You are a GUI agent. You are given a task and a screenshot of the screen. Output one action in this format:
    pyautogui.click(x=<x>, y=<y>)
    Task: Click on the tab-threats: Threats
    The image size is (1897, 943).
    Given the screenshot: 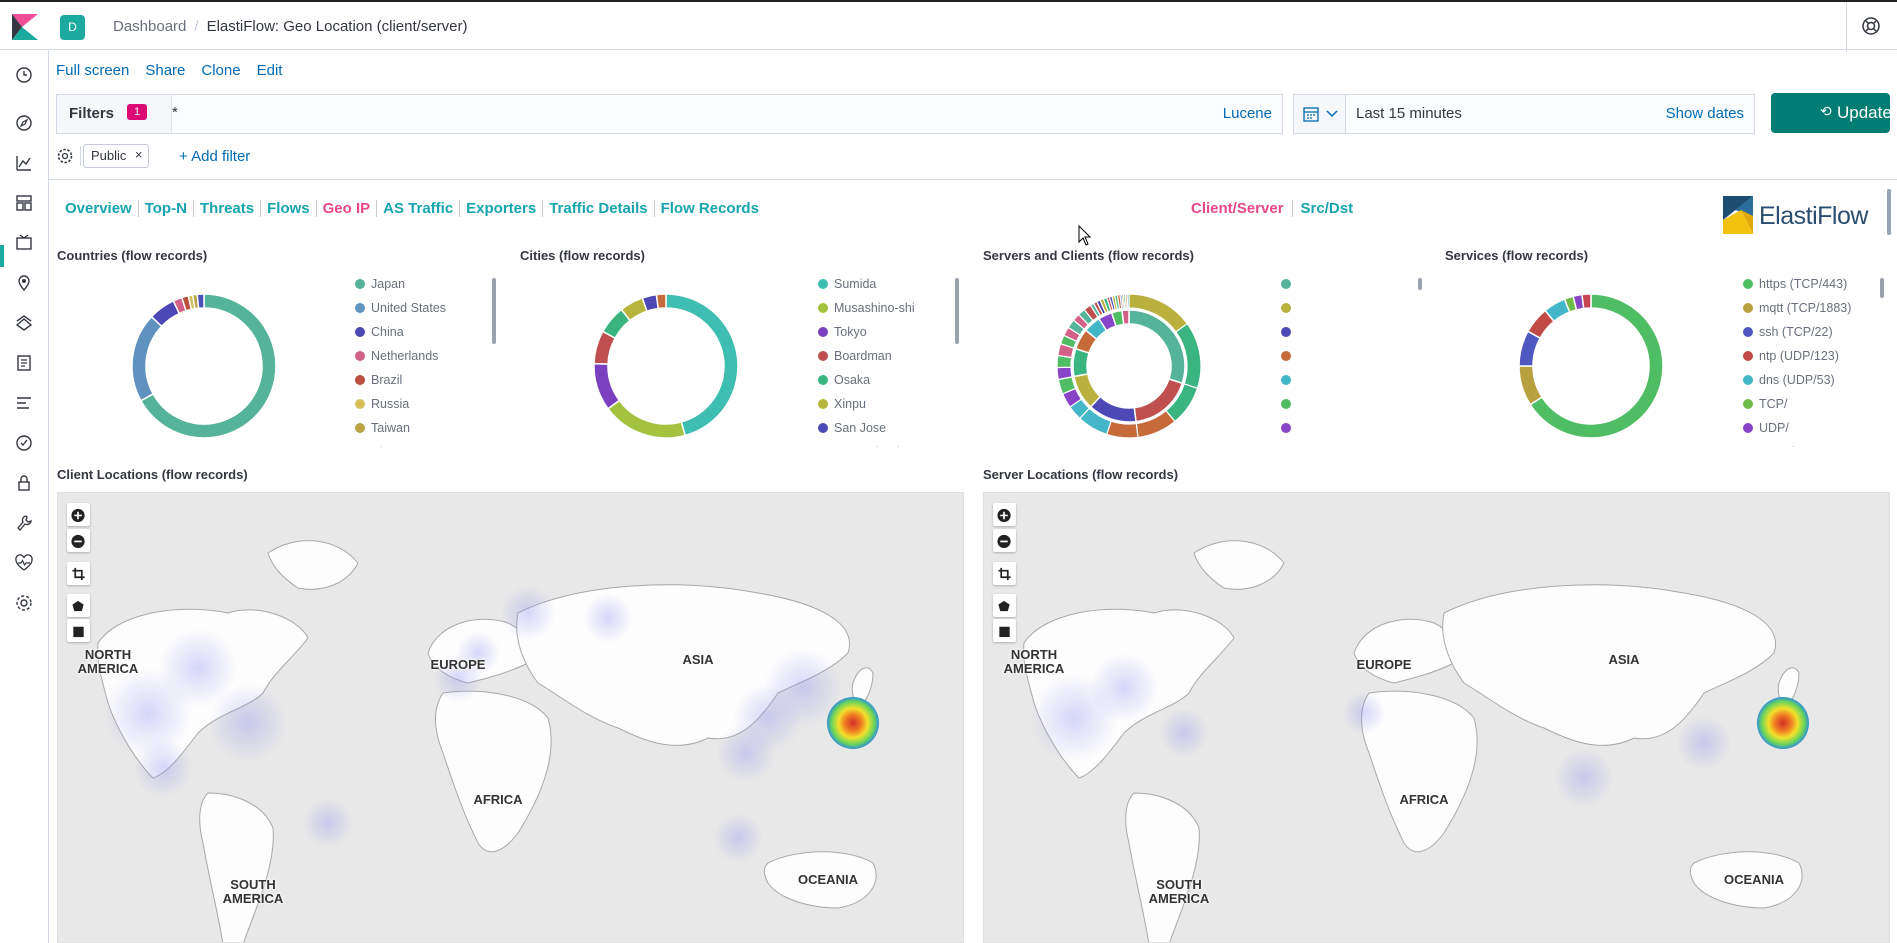 What is the action you would take?
    pyautogui.click(x=228, y=208)
    